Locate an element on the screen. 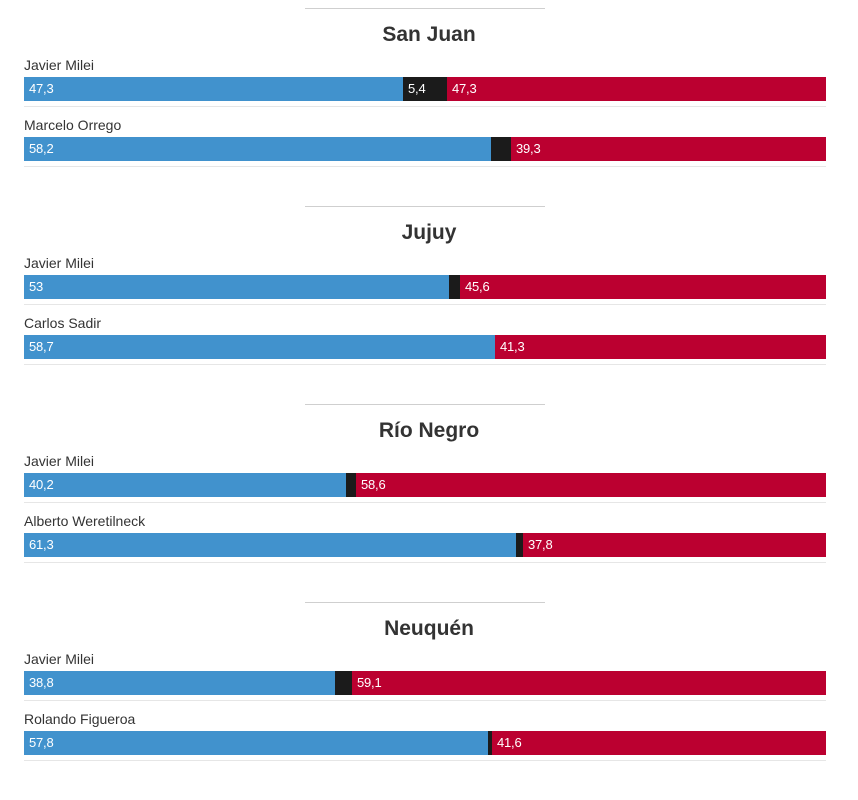  candidate-name: Alberto Weretilneck is located at coordinates (85, 521).